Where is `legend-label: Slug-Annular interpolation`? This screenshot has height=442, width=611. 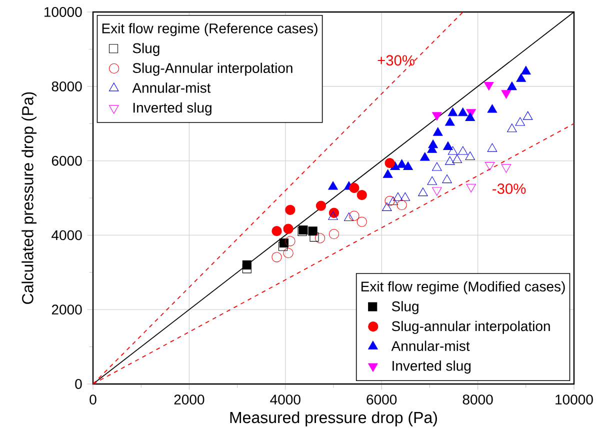
legend-label: Slug-Annular interpolation is located at coordinates (212, 69).